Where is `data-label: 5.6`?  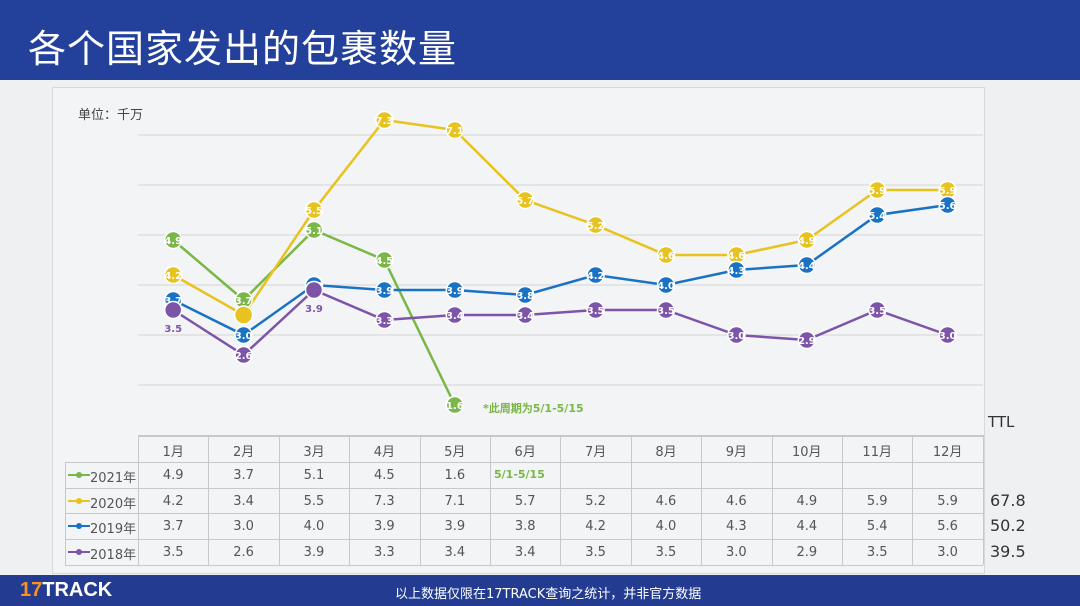
data-label: 5.6 is located at coordinates (948, 206).